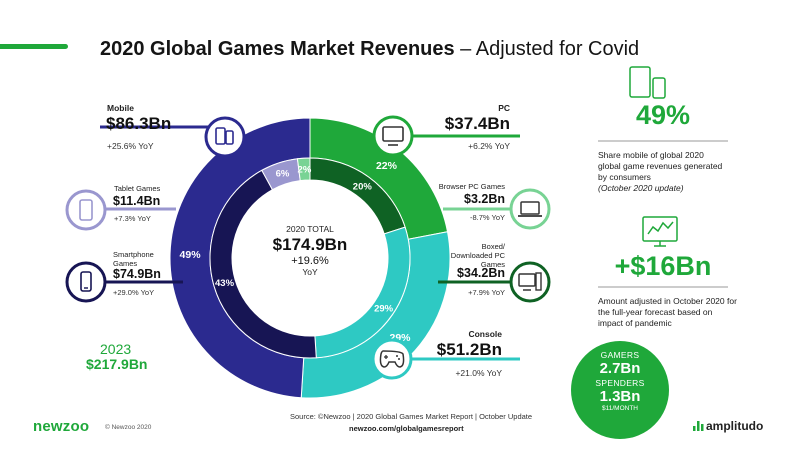 The image size is (800, 450). I want to click on accent-bar, so click(34, 46).